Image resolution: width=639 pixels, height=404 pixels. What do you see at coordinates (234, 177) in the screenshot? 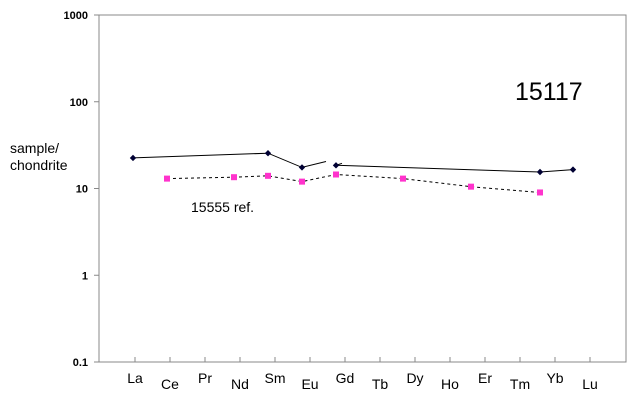
I see `reference-point-nd` at bounding box center [234, 177].